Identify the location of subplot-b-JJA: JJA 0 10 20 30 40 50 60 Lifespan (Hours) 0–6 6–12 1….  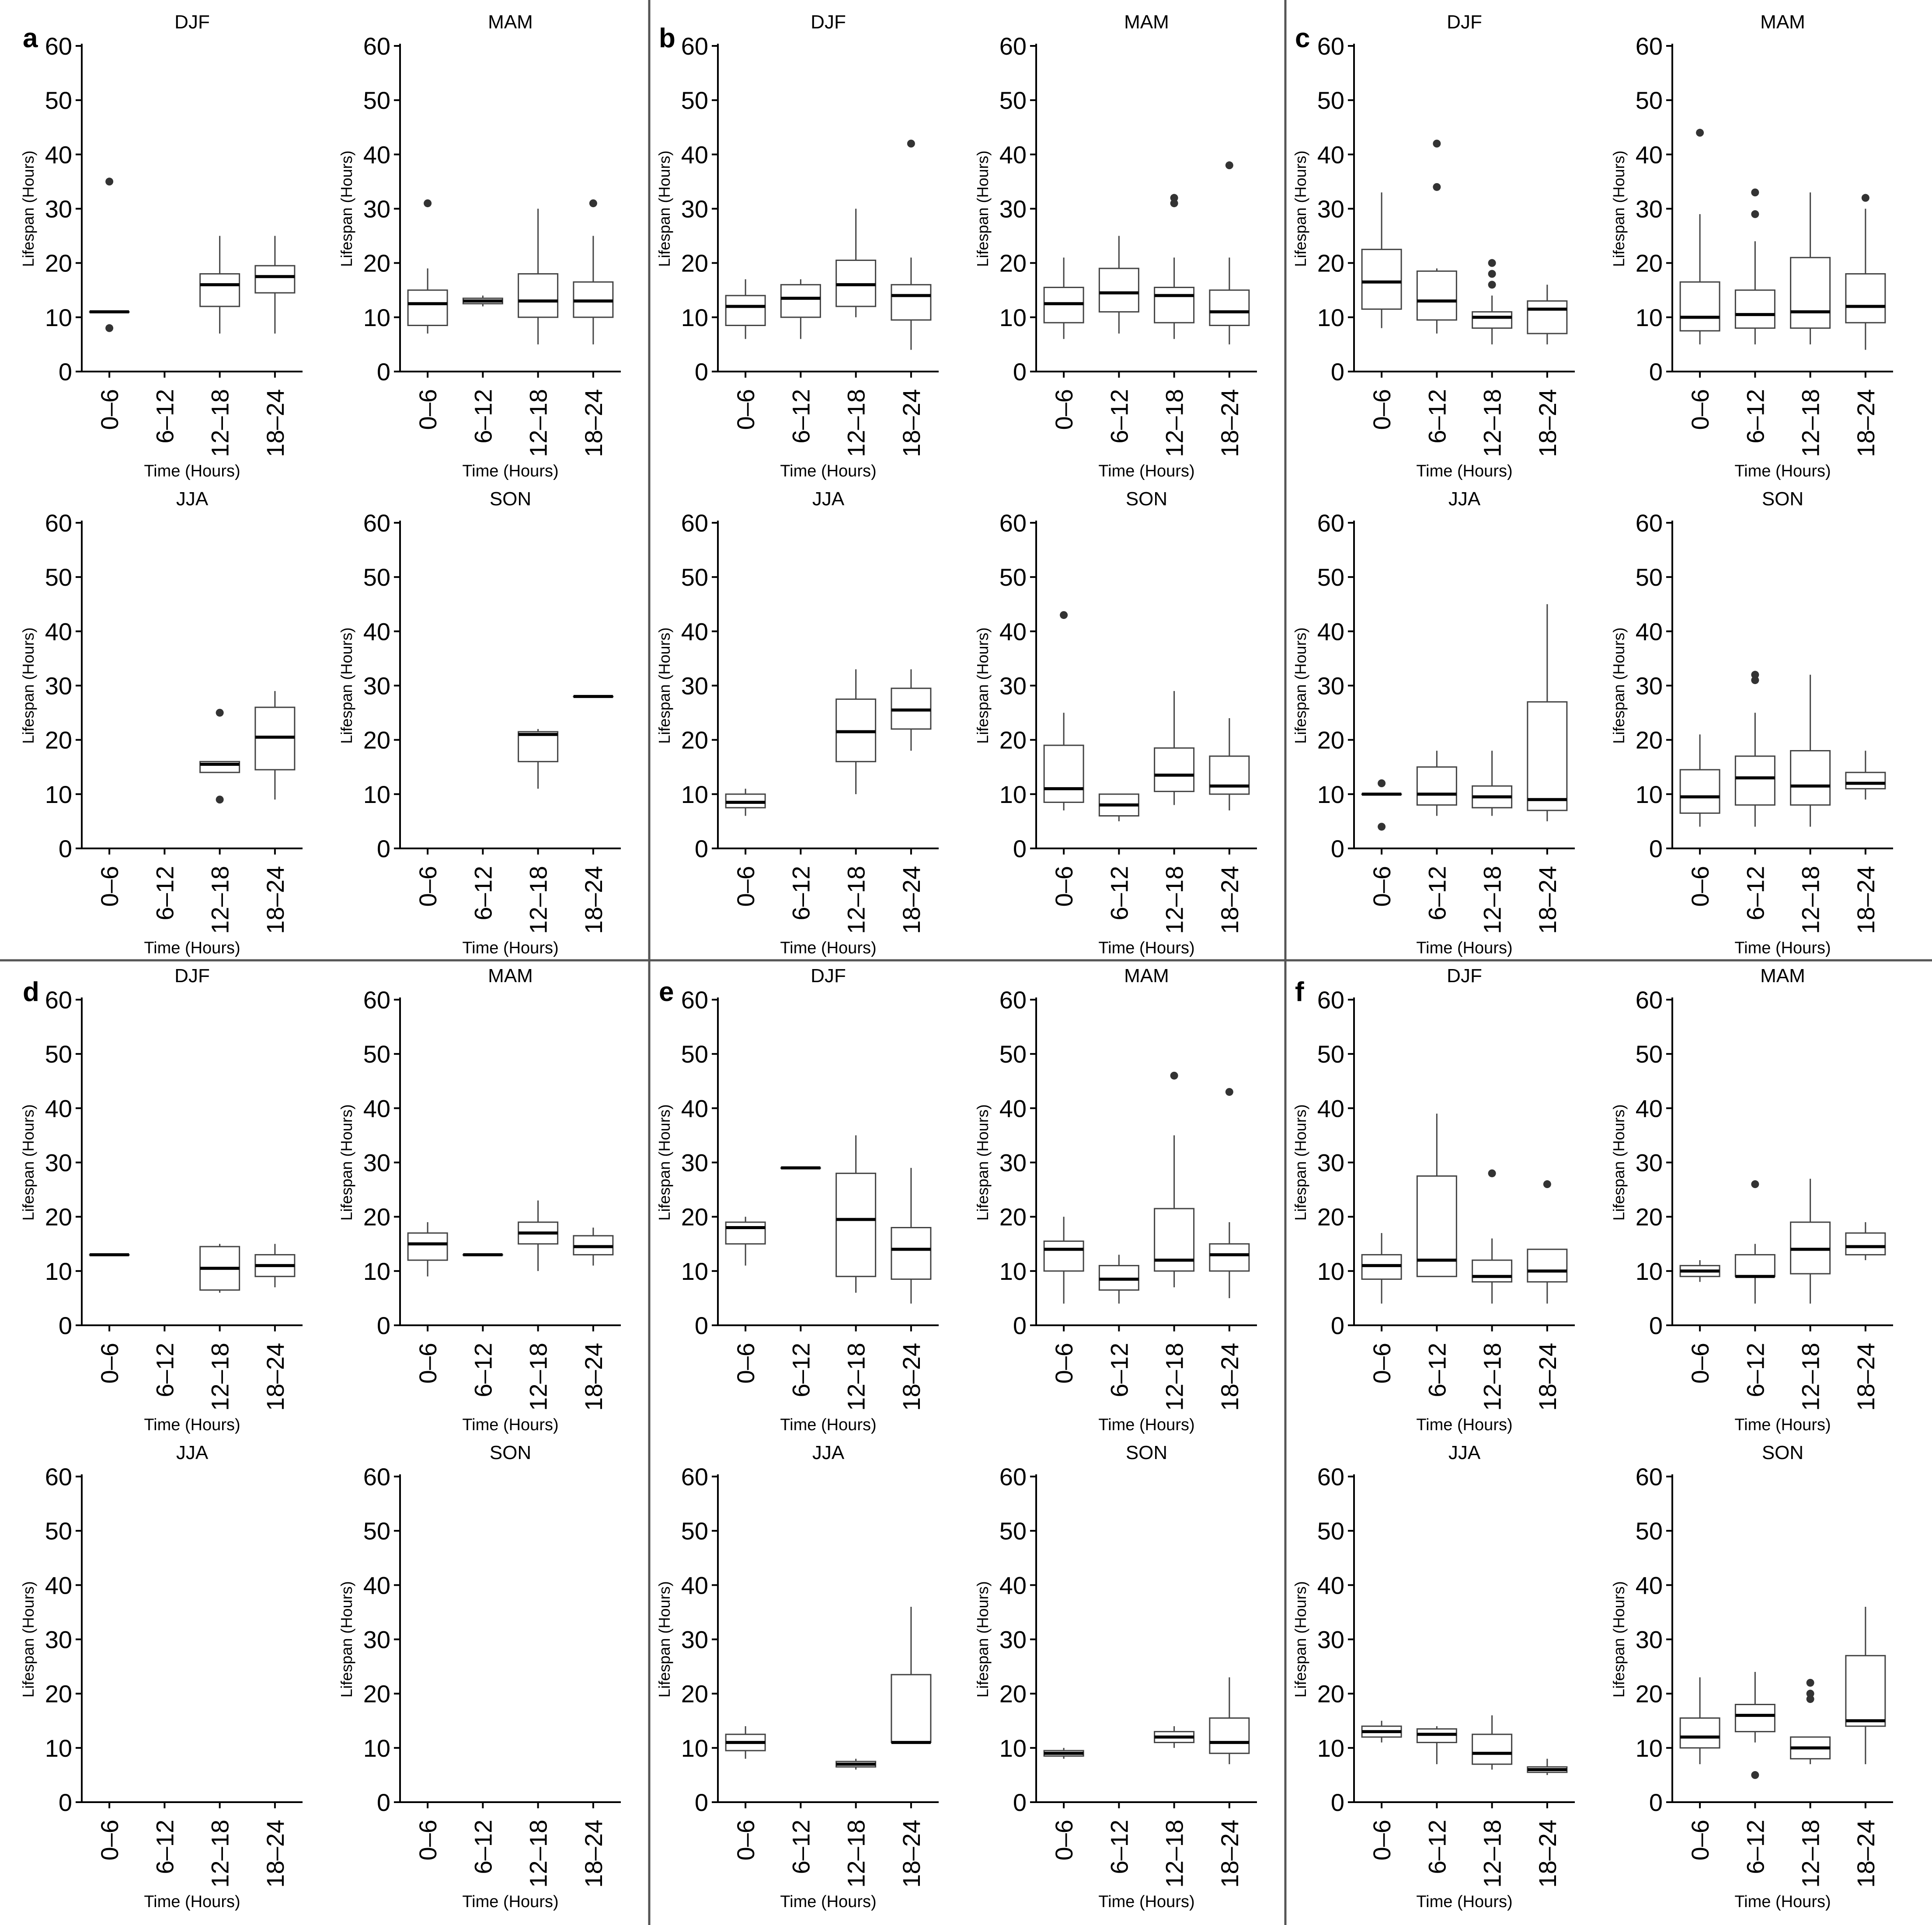
(797, 723).